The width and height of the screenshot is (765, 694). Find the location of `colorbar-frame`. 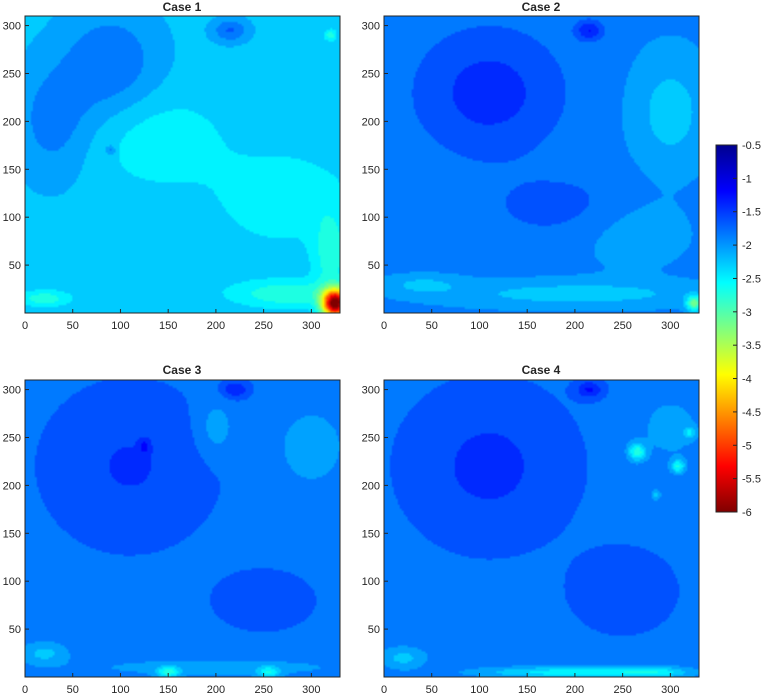

colorbar-frame is located at coordinates (726, 328).